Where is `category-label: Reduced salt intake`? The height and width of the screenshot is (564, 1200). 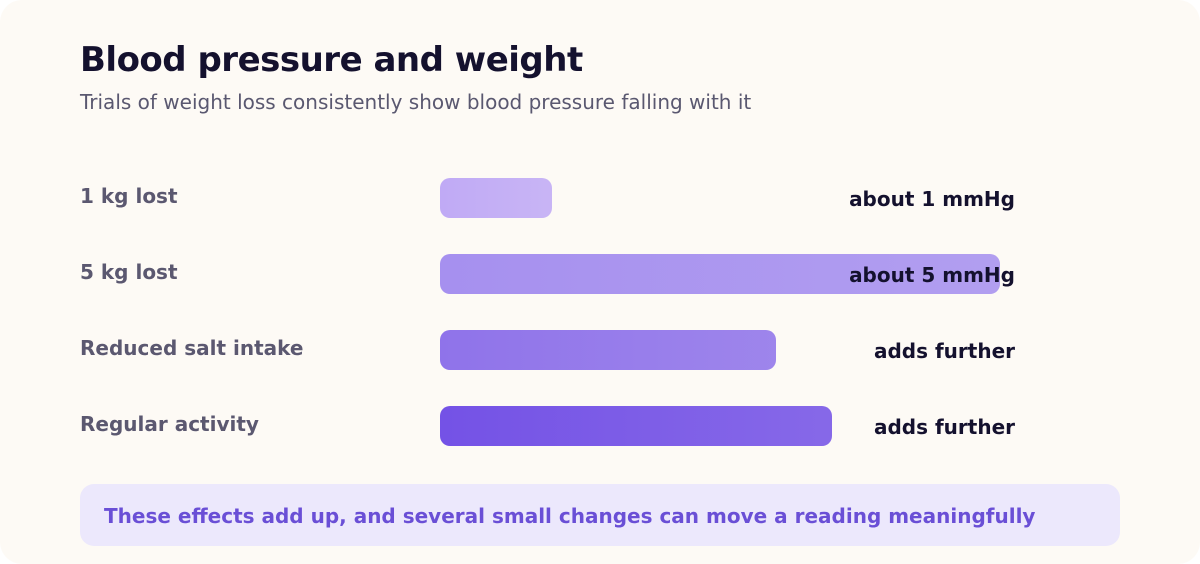
category-label: Reduced salt intake is located at coordinates (192, 348).